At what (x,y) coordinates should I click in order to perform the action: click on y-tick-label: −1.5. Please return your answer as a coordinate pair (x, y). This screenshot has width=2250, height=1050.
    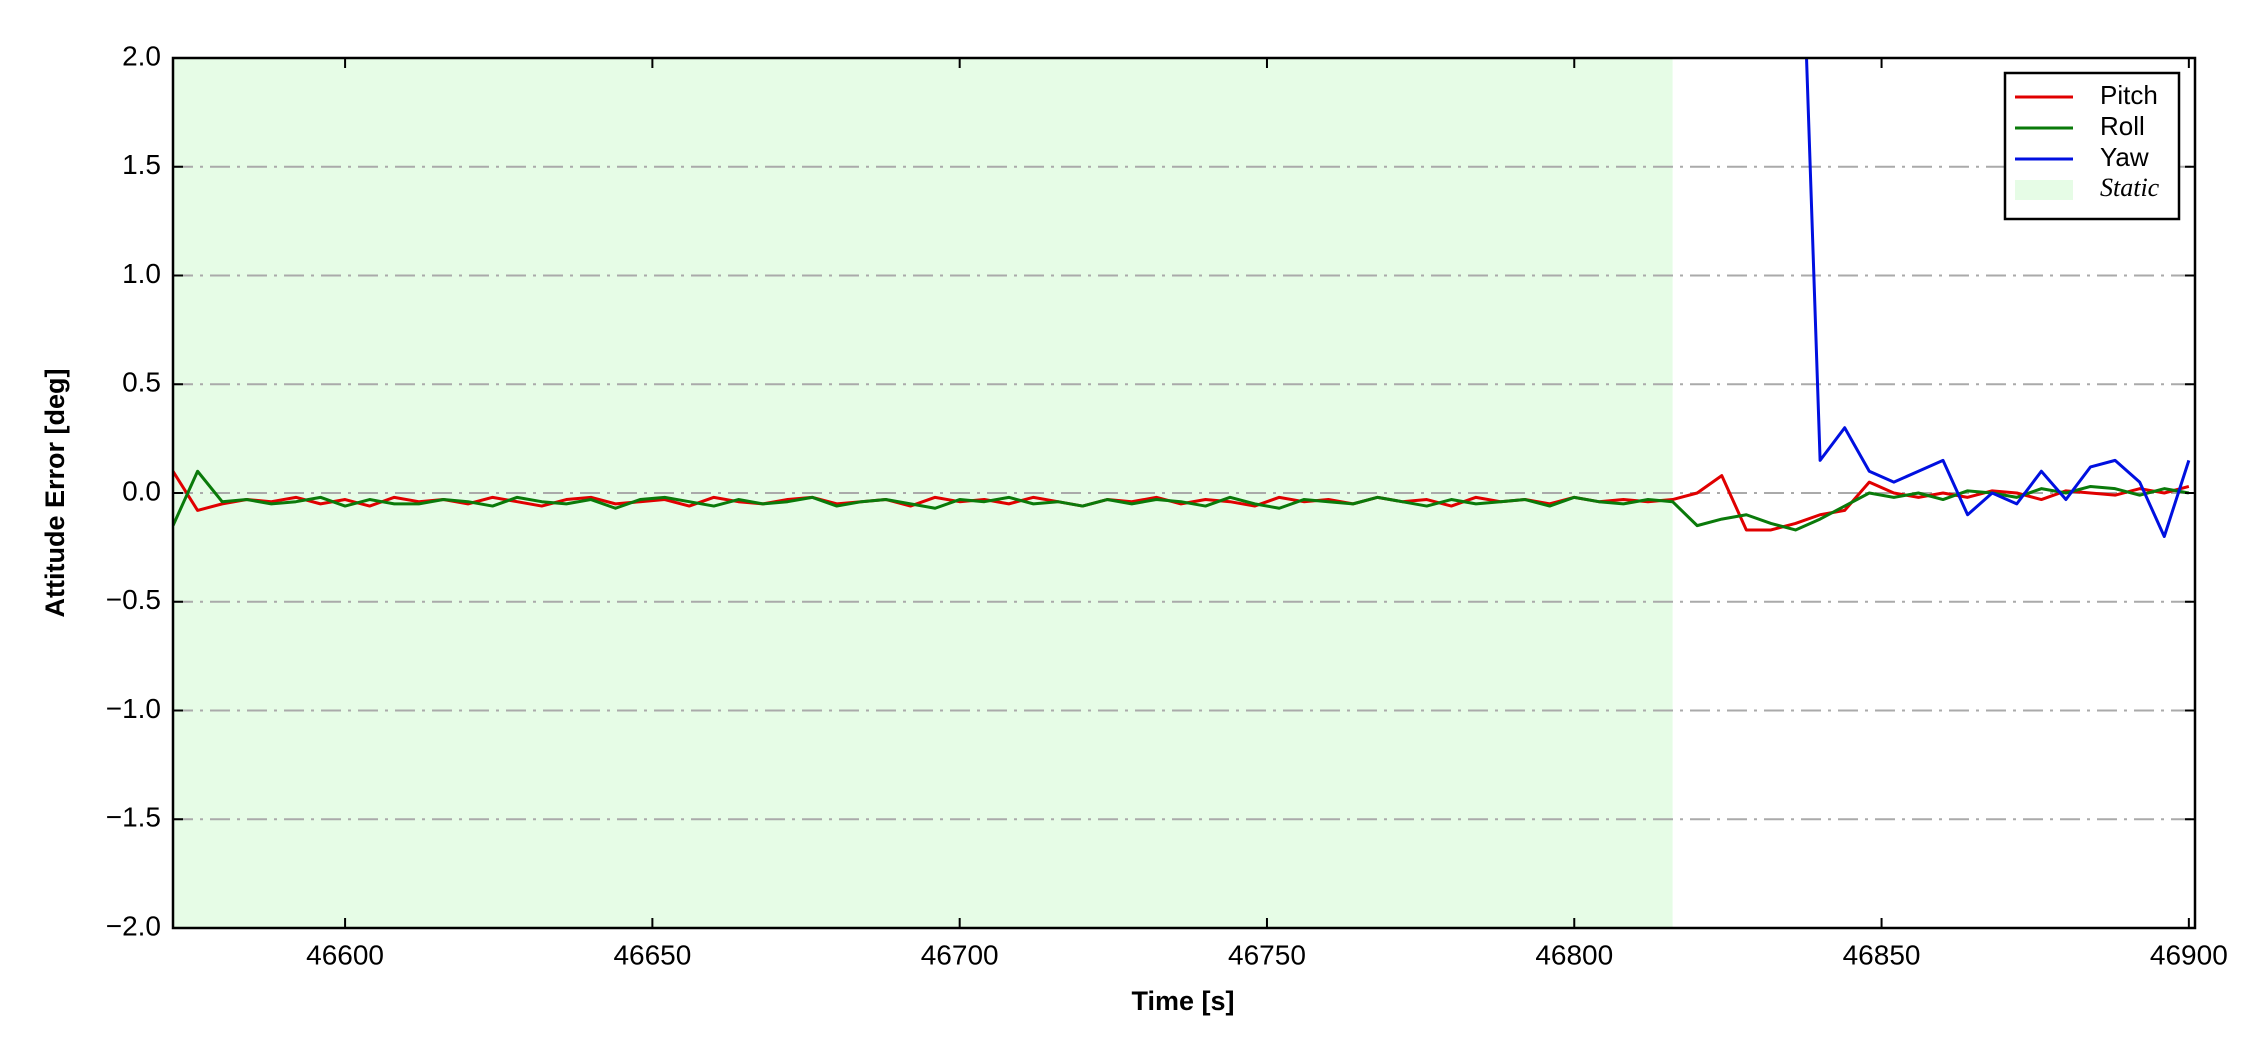
    Looking at the image, I should click on (133, 817).